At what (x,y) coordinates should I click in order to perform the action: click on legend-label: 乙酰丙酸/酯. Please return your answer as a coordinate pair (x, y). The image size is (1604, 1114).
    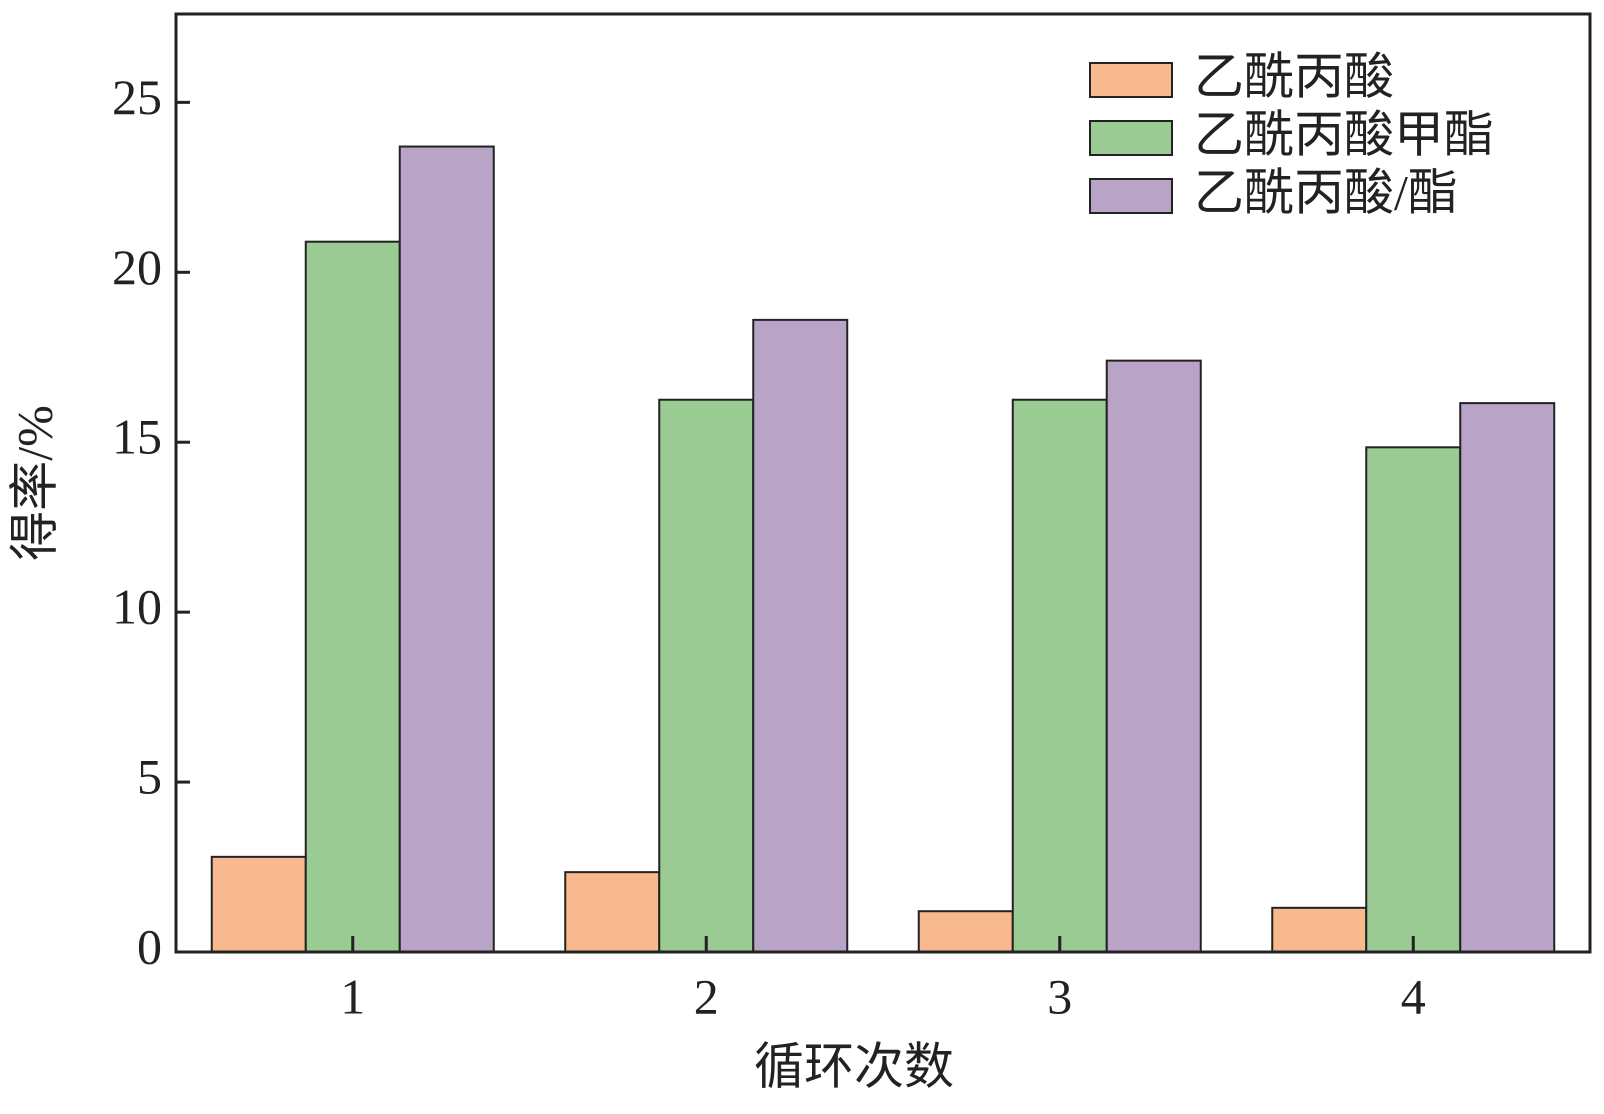
    Looking at the image, I should click on (1326, 192).